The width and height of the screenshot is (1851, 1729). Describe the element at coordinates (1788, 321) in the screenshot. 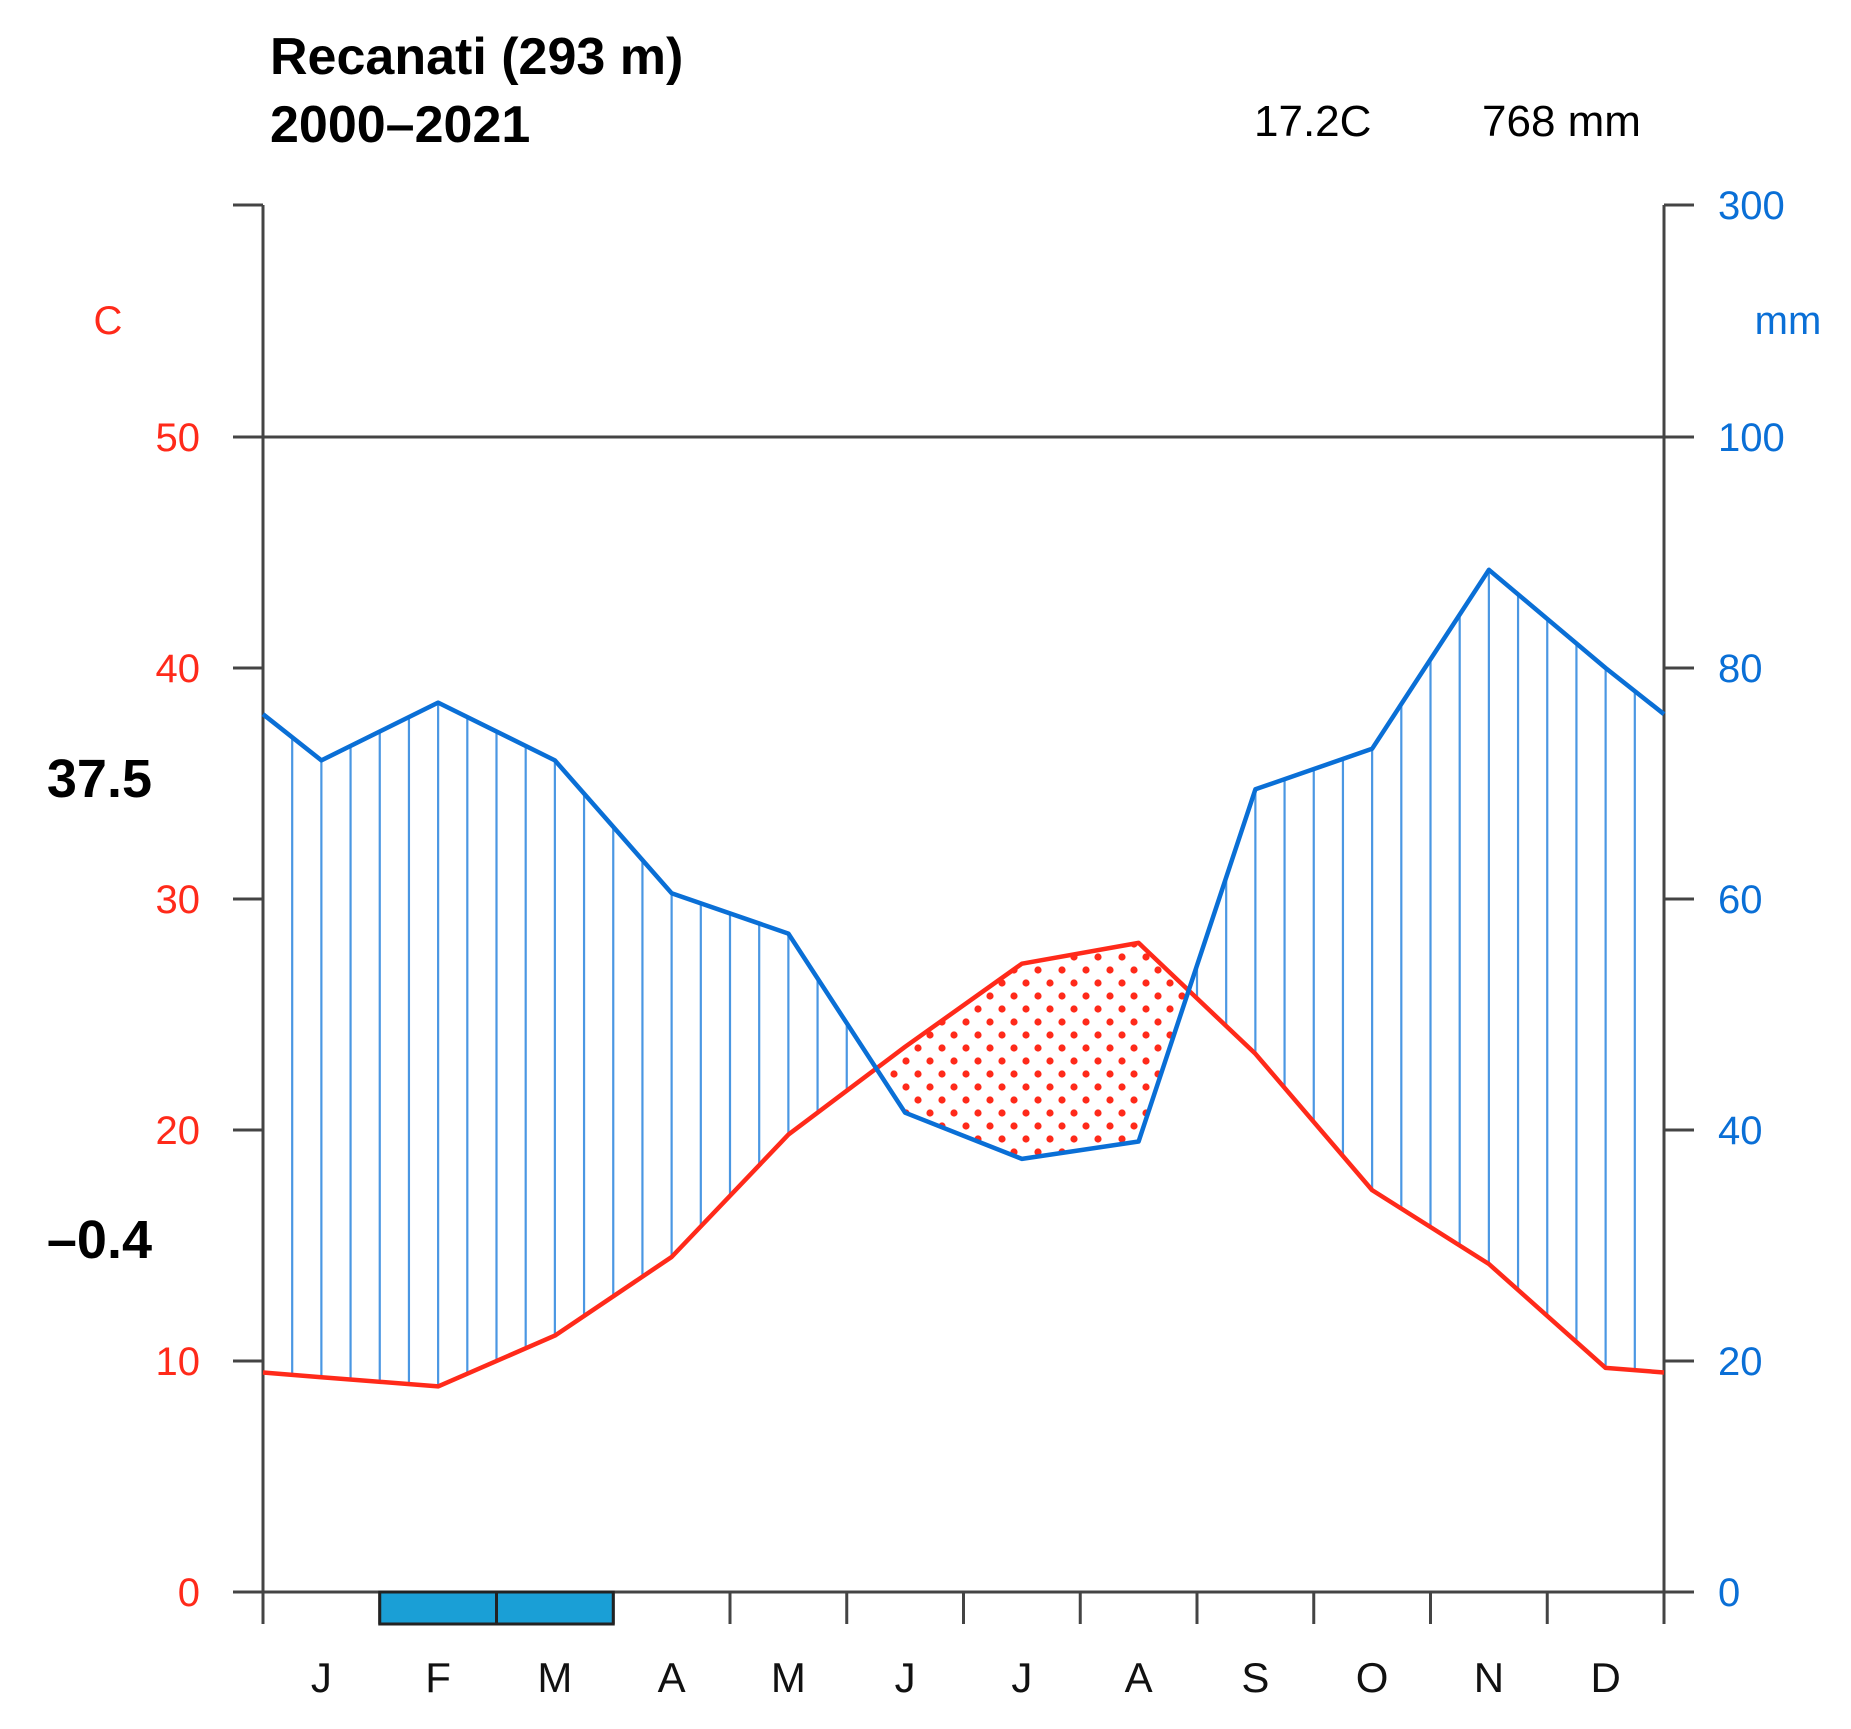

I see `precipitation-axis-unit: mm` at that location.